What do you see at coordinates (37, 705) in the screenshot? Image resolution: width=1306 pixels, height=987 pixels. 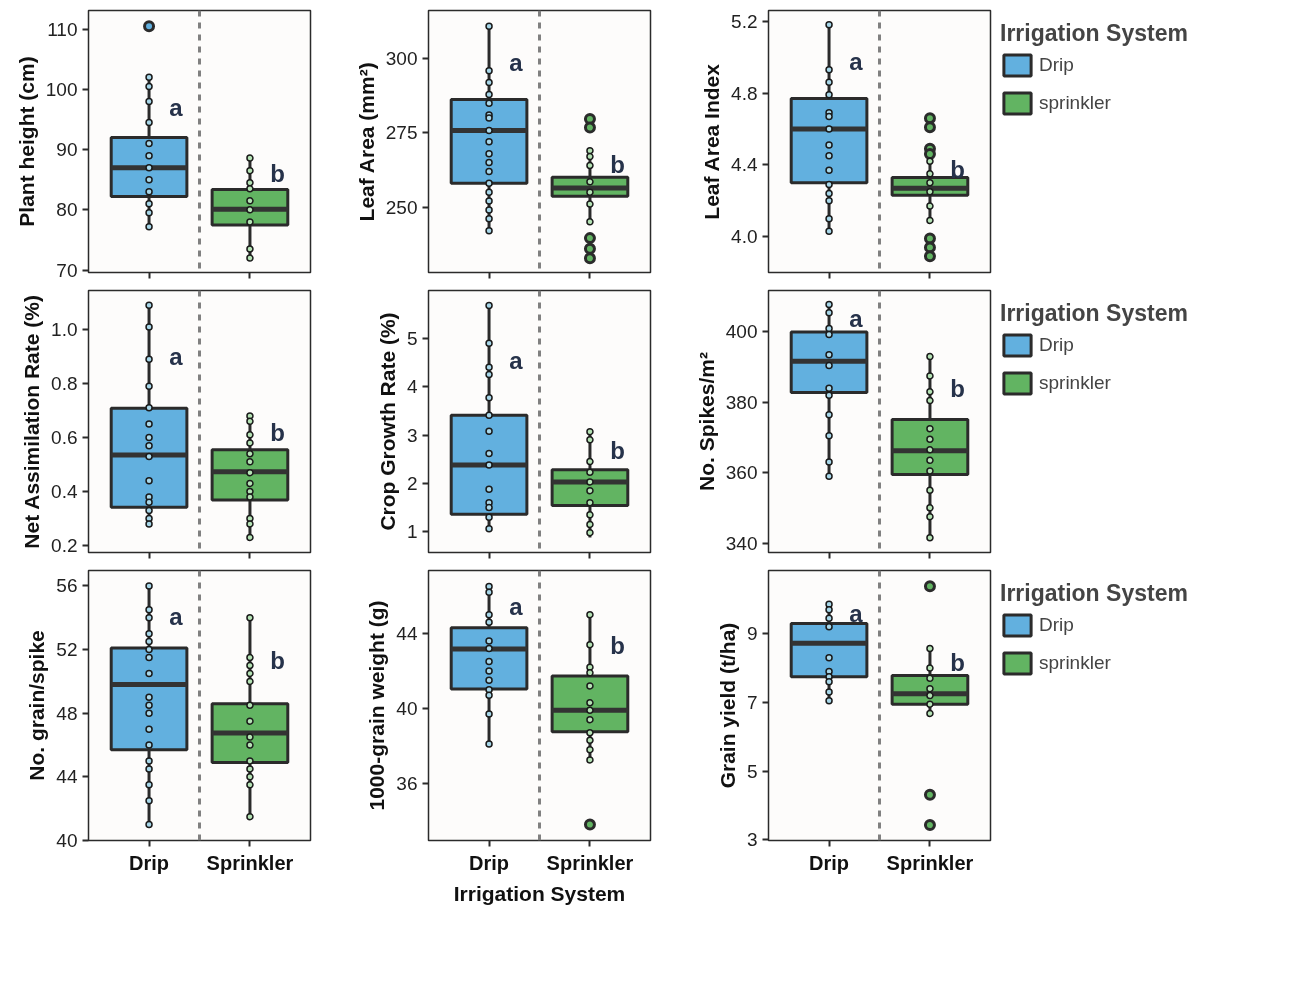 I see `y-axis-title: No. grain/spike` at bounding box center [37, 705].